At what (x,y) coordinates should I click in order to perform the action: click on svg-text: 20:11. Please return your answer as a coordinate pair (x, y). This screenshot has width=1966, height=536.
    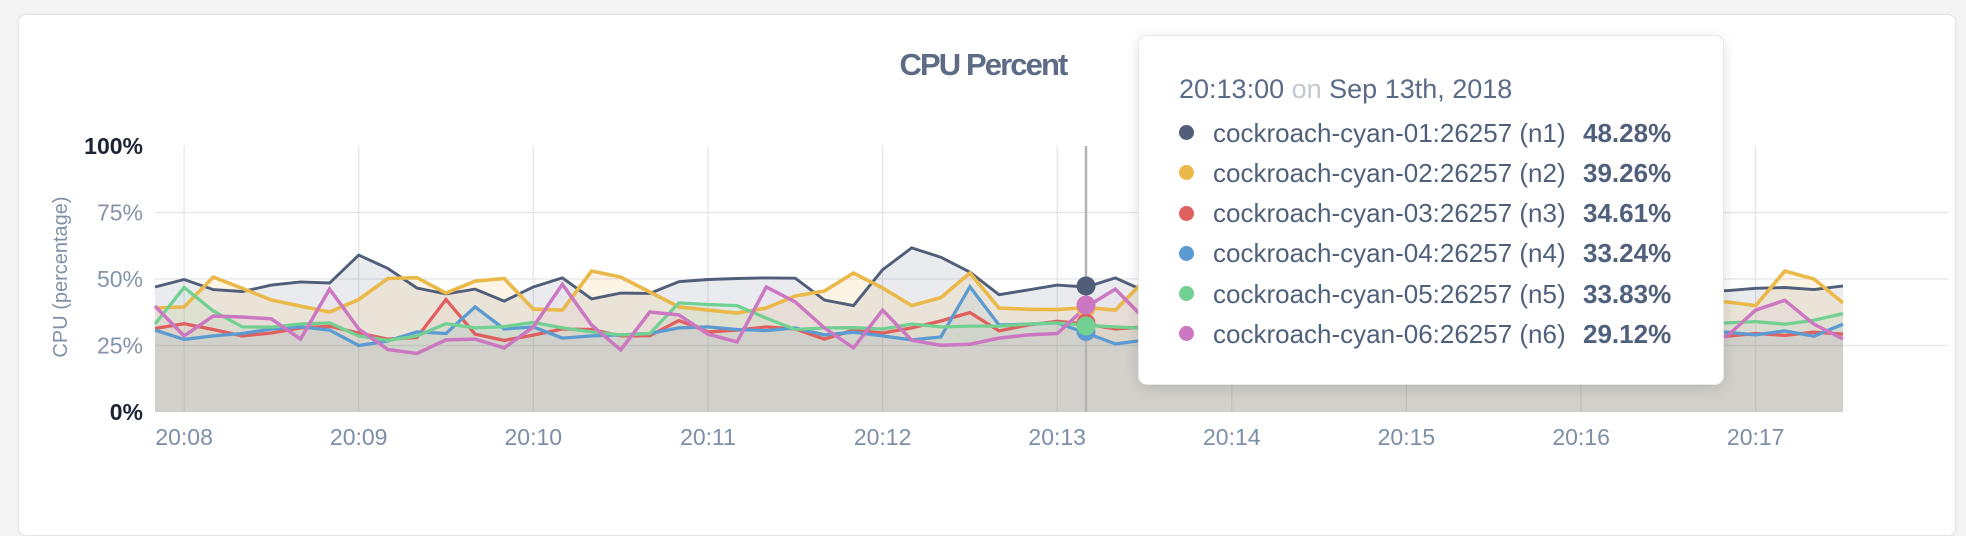
    Looking at the image, I should click on (708, 437).